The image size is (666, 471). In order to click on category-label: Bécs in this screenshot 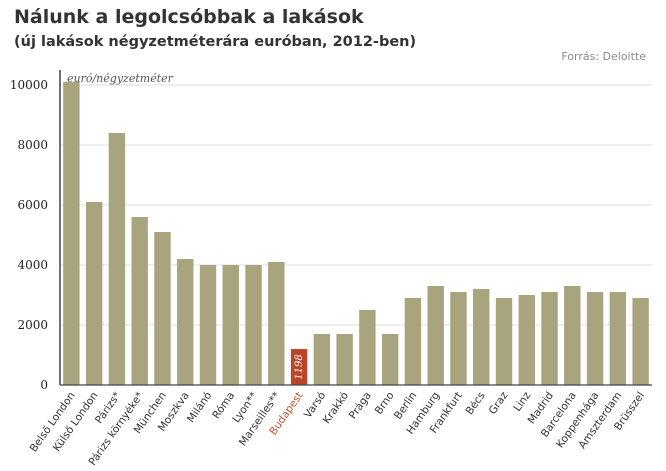, I will do `click(476, 403)`.